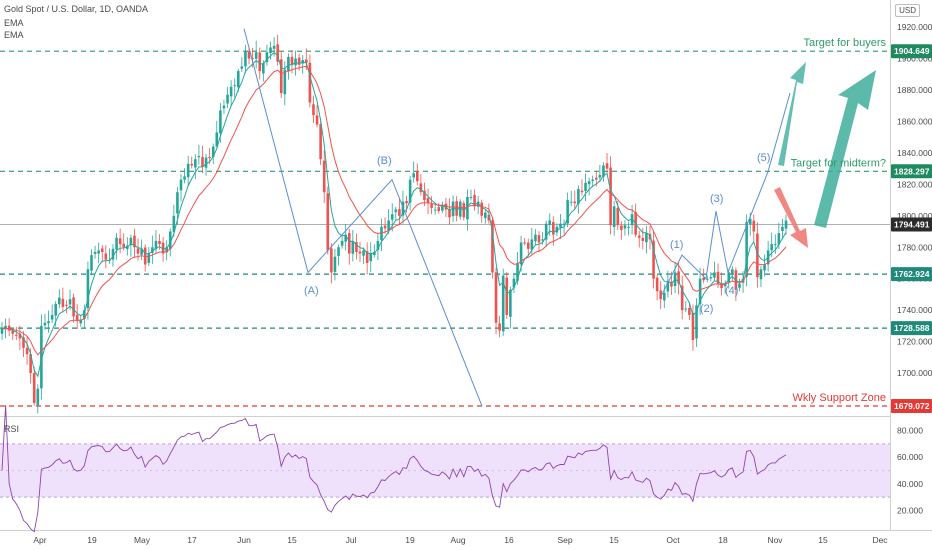  What do you see at coordinates (914, 373) in the screenshot?
I see `price-tick-label: 1700.000` at bounding box center [914, 373].